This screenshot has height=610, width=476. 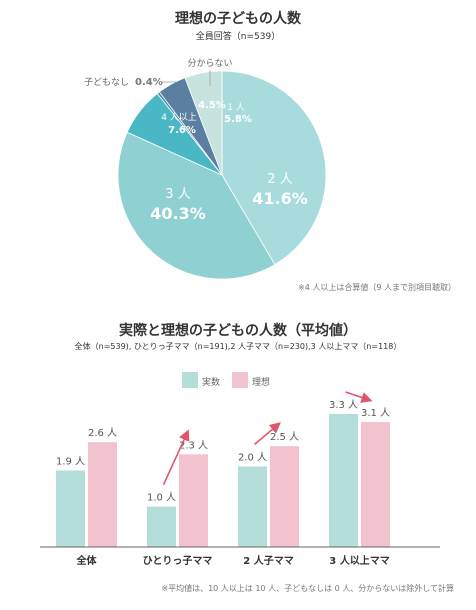 What do you see at coordinates (359, 560) in the screenshot?
I see `category-label-three-plus: 3 人以上ママ` at bounding box center [359, 560].